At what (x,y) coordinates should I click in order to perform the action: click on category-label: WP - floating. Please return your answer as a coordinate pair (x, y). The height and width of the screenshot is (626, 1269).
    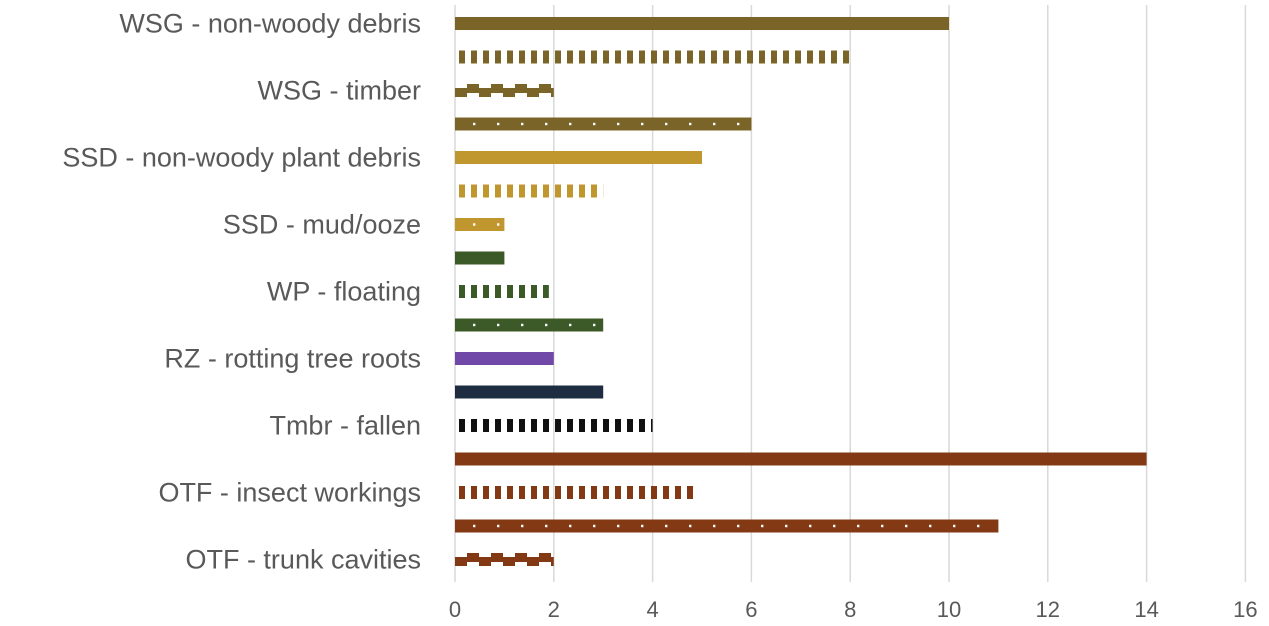
    Looking at the image, I should click on (344, 292).